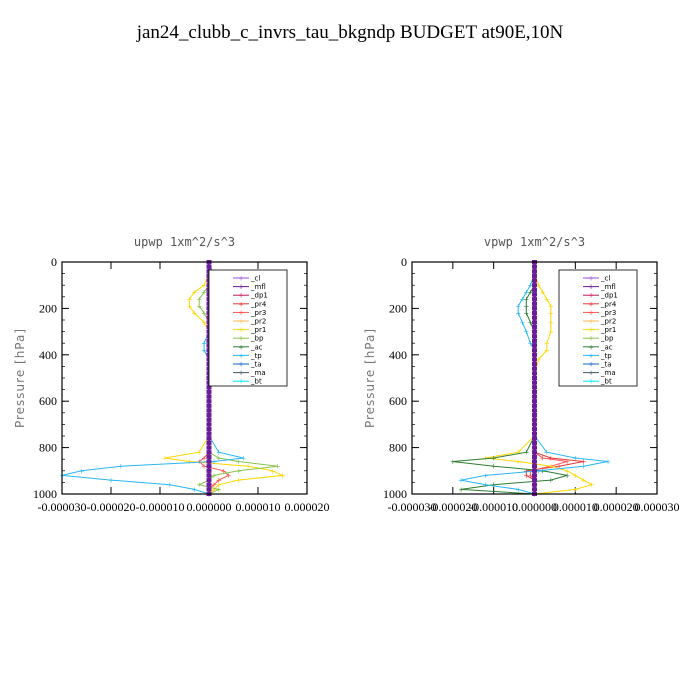 This screenshot has width=700, height=700. What do you see at coordinates (48, 308) in the screenshot?
I see `y-tick-label: 200` at bounding box center [48, 308].